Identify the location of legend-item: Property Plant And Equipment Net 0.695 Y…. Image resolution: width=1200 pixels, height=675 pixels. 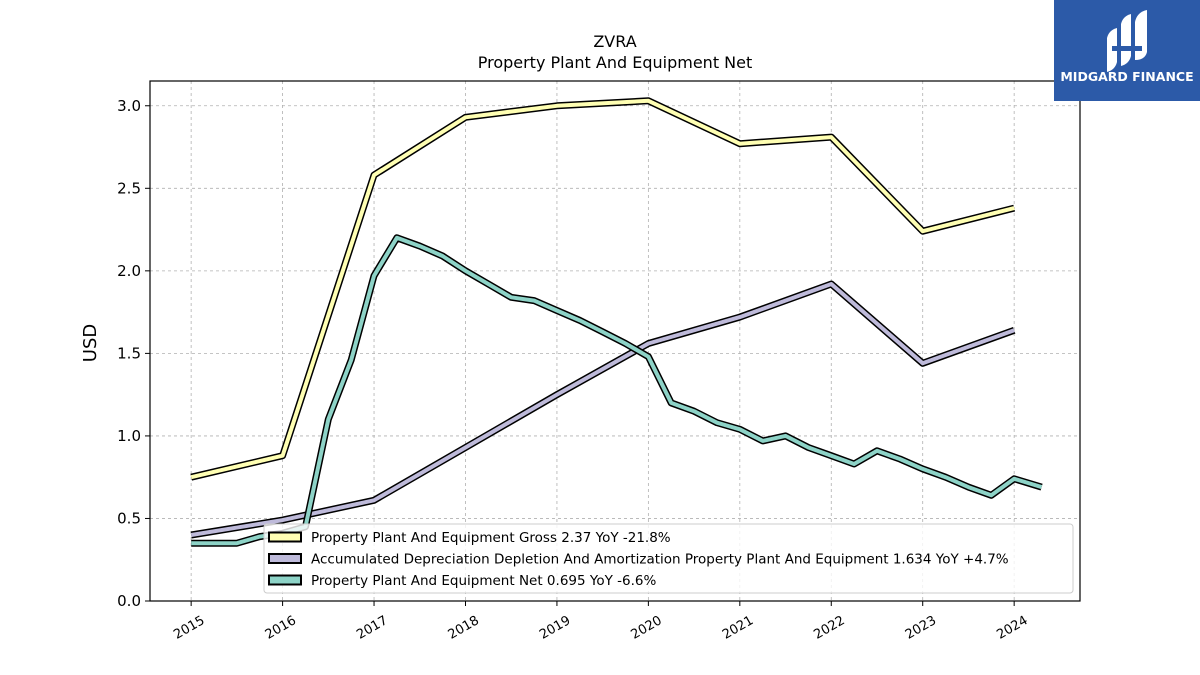
(462, 581).